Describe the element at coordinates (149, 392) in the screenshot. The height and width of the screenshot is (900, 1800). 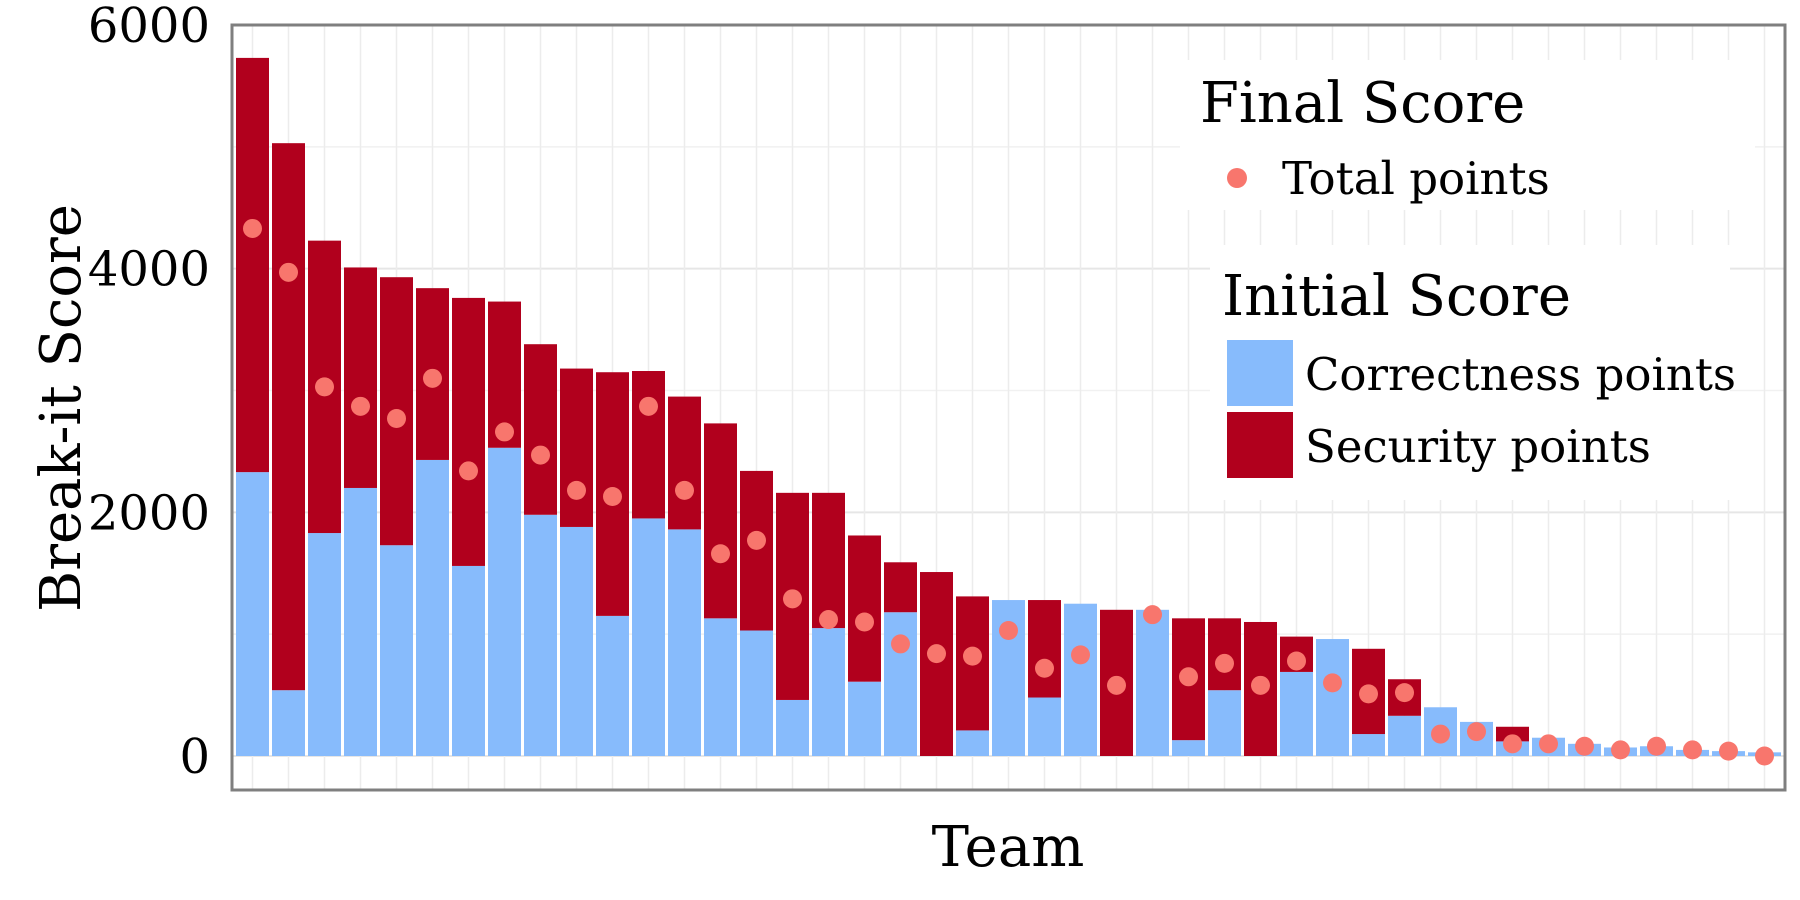
I see `y-axis-ticks: 0 2000 4000 6000` at that location.